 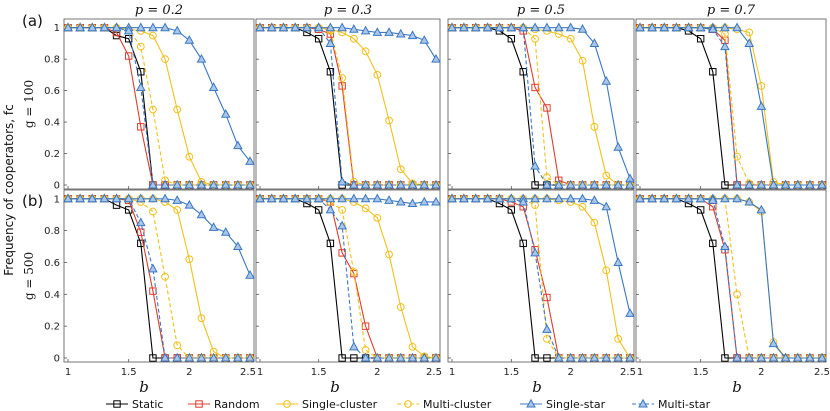 I want to click on y-tick-label: 0.6, so click(x=52, y=91).